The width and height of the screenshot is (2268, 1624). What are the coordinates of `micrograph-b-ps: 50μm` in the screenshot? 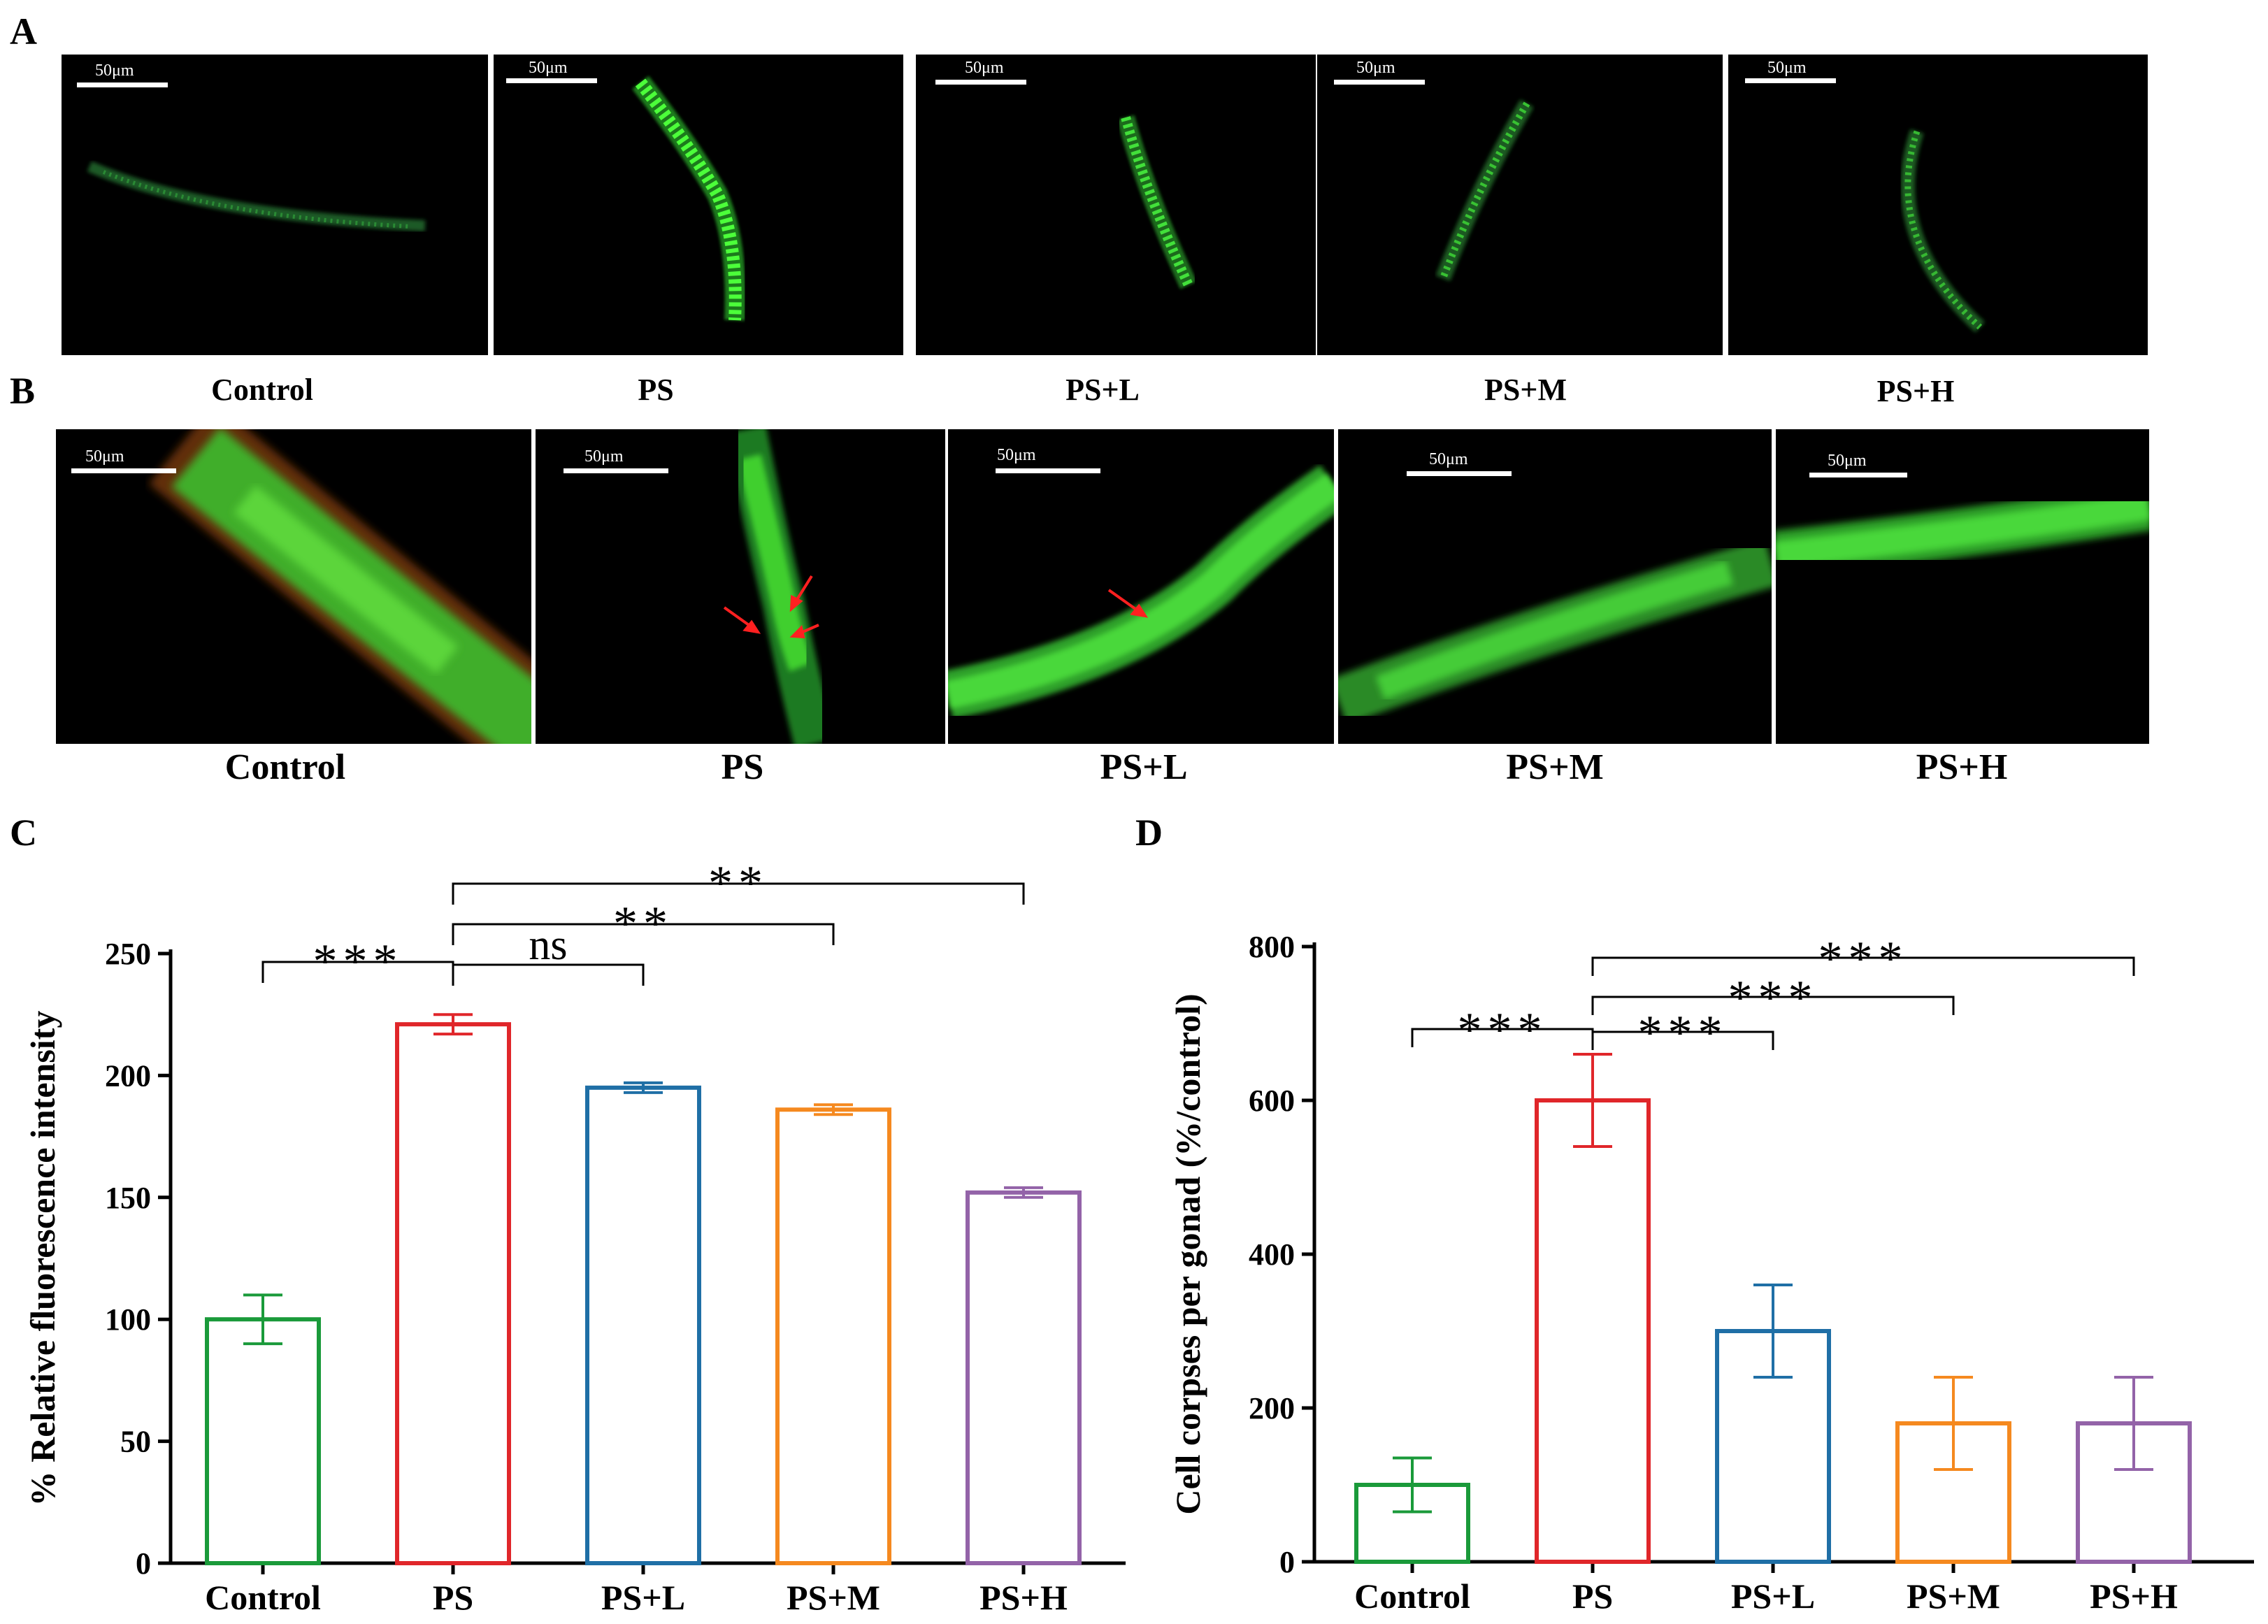 It's located at (740, 586).